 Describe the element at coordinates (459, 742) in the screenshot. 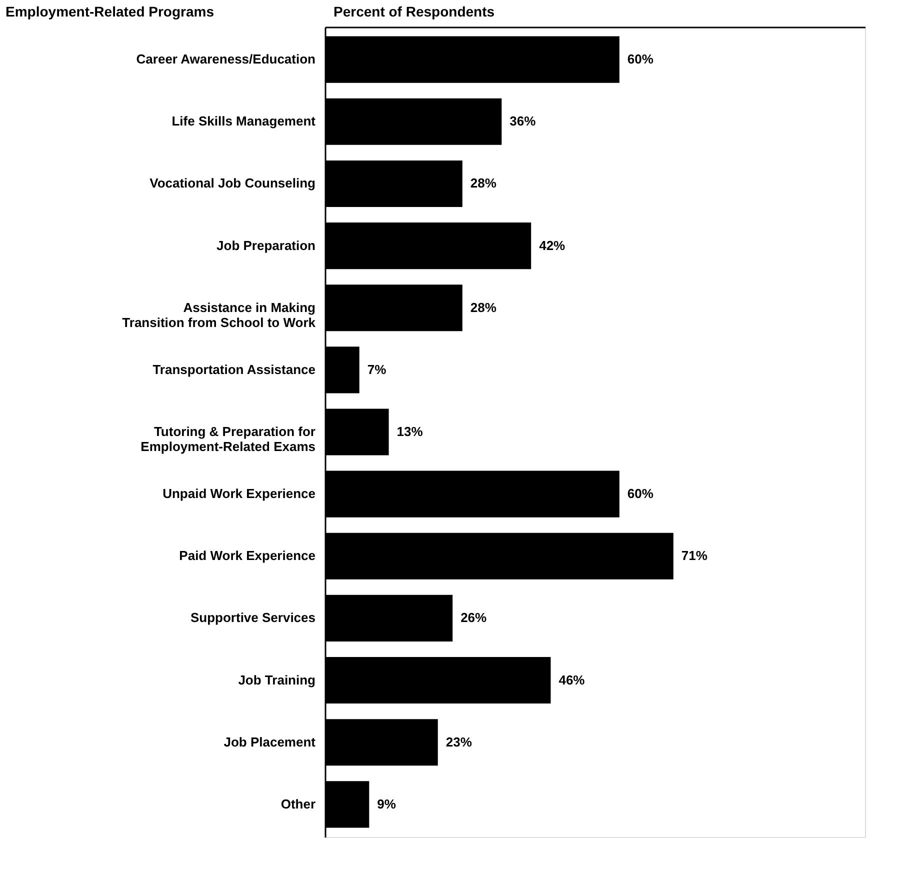

I see `data-label: 23%` at that location.